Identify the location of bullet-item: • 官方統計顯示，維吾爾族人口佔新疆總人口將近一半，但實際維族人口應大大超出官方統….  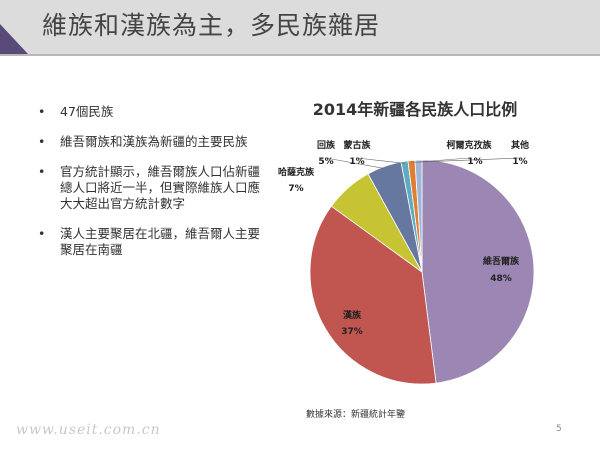
(150, 188).